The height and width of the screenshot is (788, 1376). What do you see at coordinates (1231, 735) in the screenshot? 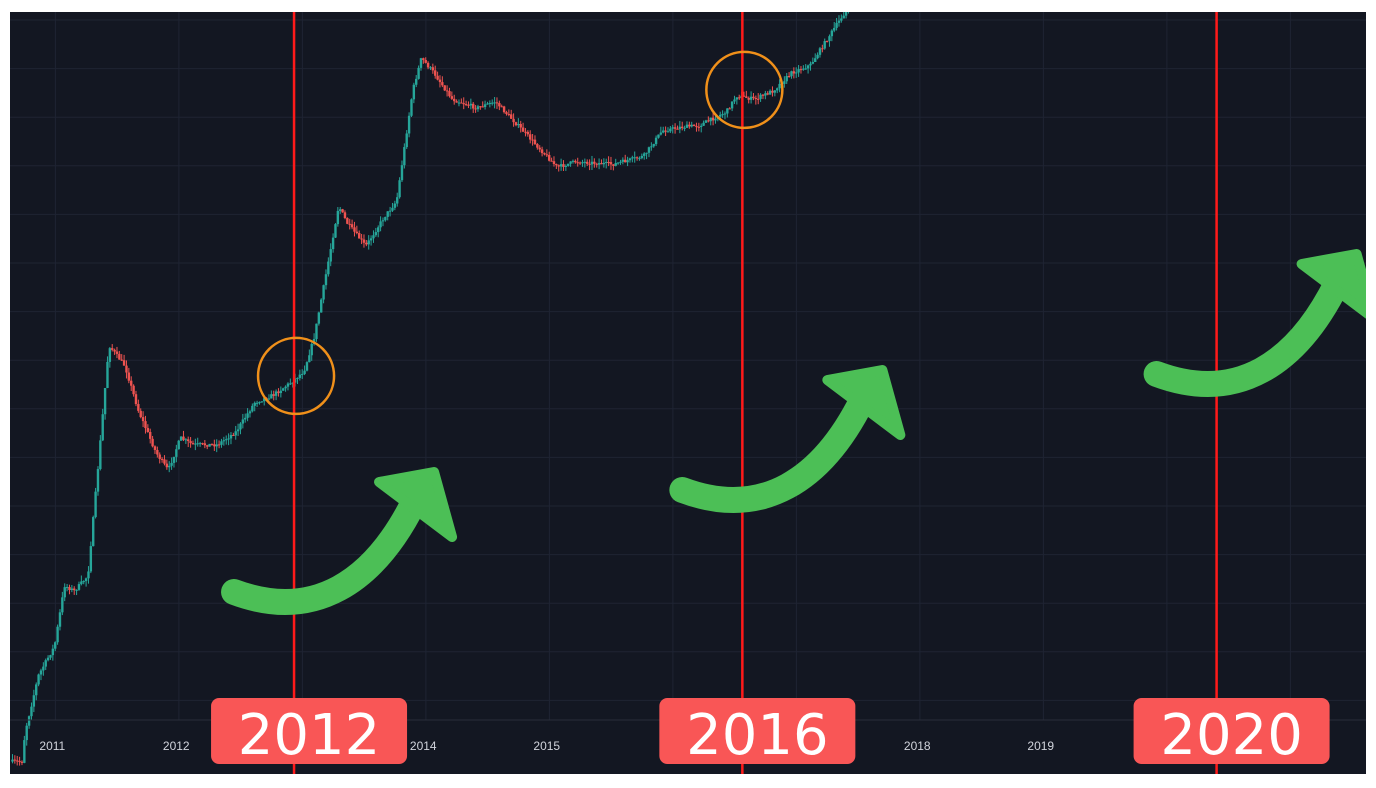
I see `badge-label: 2020` at bounding box center [1231, 735].